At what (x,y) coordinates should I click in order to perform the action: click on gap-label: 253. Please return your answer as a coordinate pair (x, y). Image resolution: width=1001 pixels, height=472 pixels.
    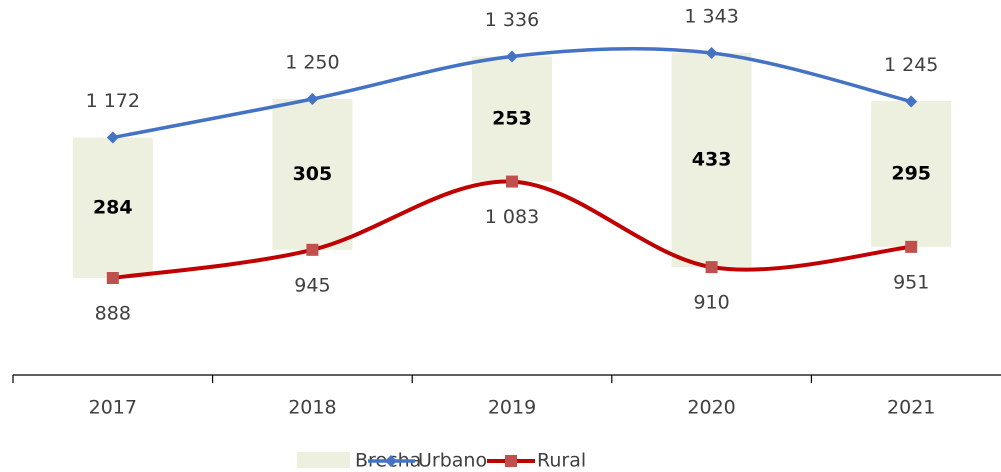
    Looking at the image, I should click on (512, 119).